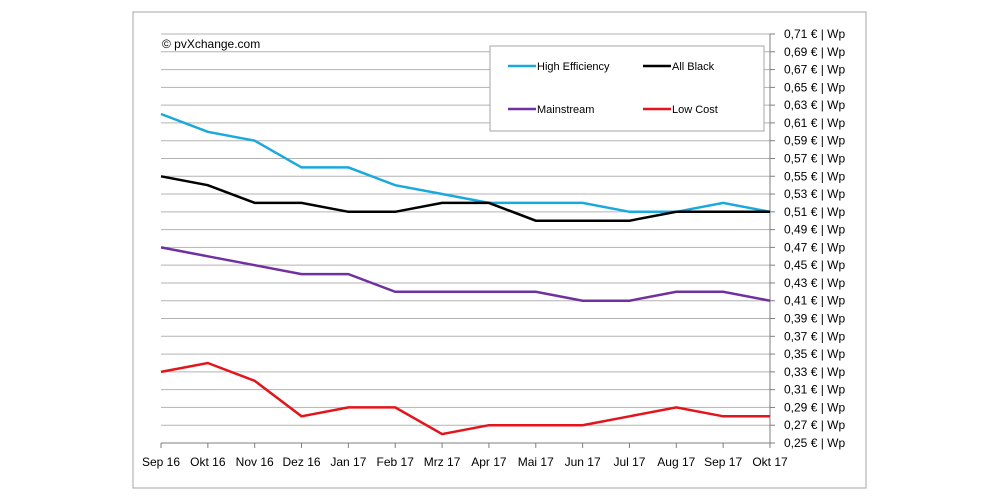 This screenshot has height=500, width=1000. I want to click on x-tick-label: Sep 17, so click(723, 462).